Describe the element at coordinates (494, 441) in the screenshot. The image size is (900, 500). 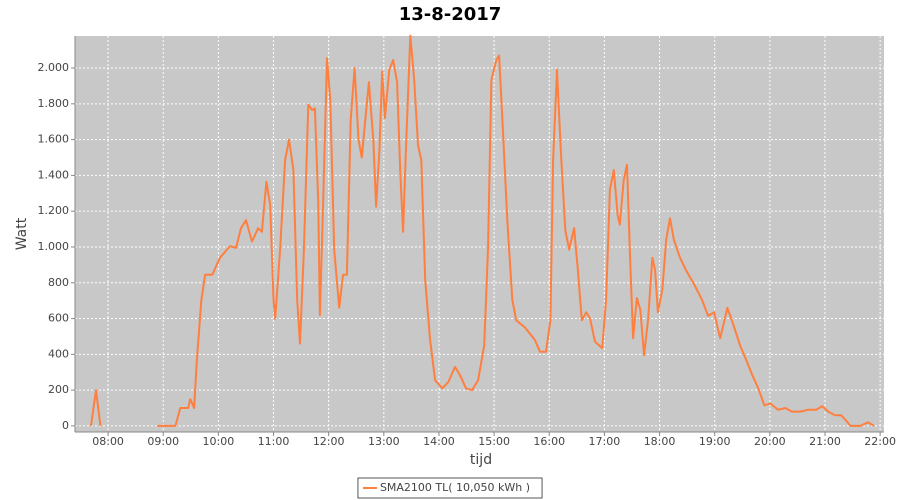
I see `x-tick-label: 15:00` at that location.